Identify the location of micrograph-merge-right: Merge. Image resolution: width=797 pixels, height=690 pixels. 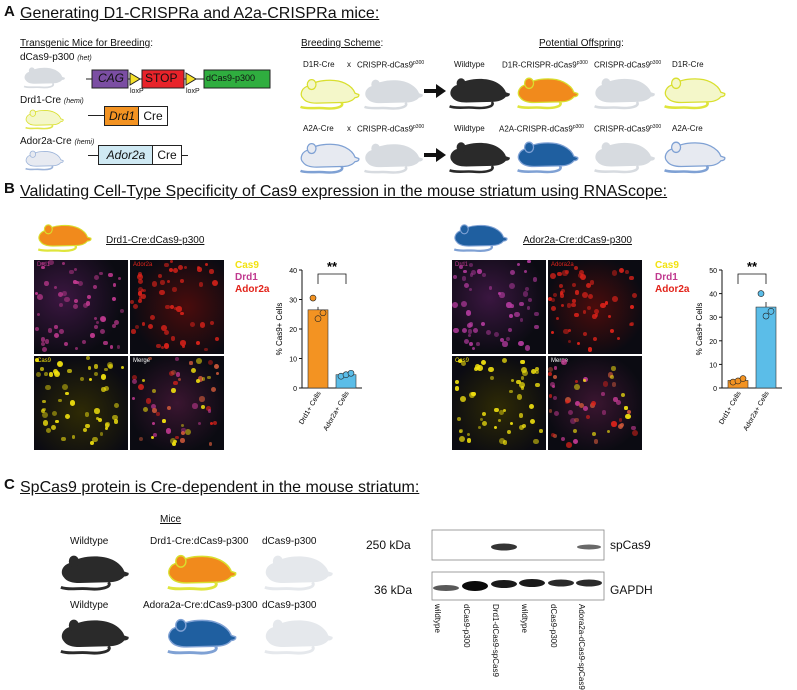
(595, 403).